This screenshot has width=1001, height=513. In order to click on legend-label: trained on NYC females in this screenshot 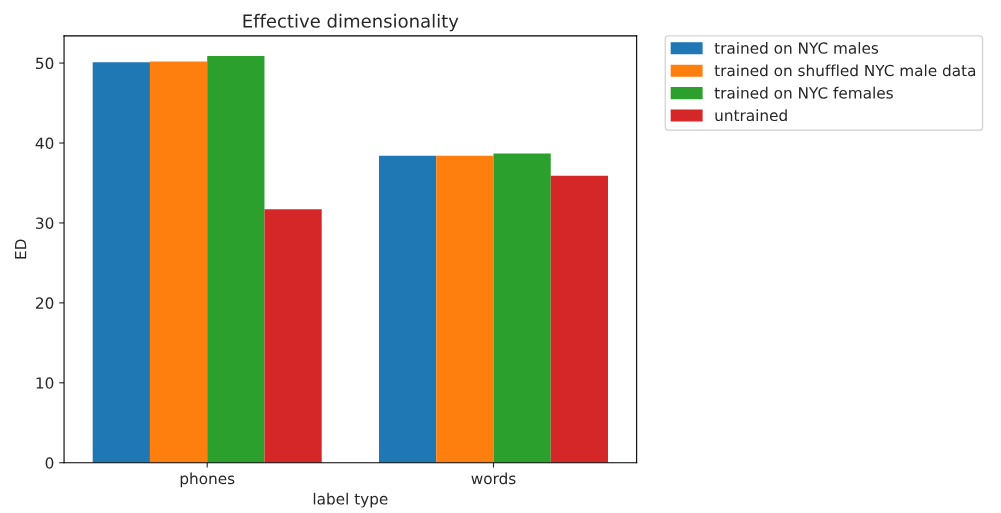, I will do `click(803, 92)`.